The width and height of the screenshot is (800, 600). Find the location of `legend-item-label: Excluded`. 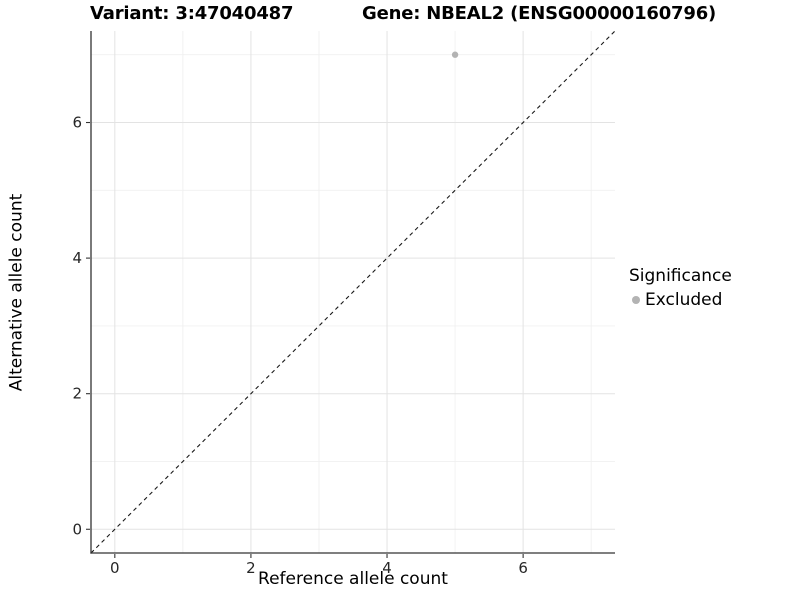

legend-item-label: Excluded is located at coordinates (684, 300).